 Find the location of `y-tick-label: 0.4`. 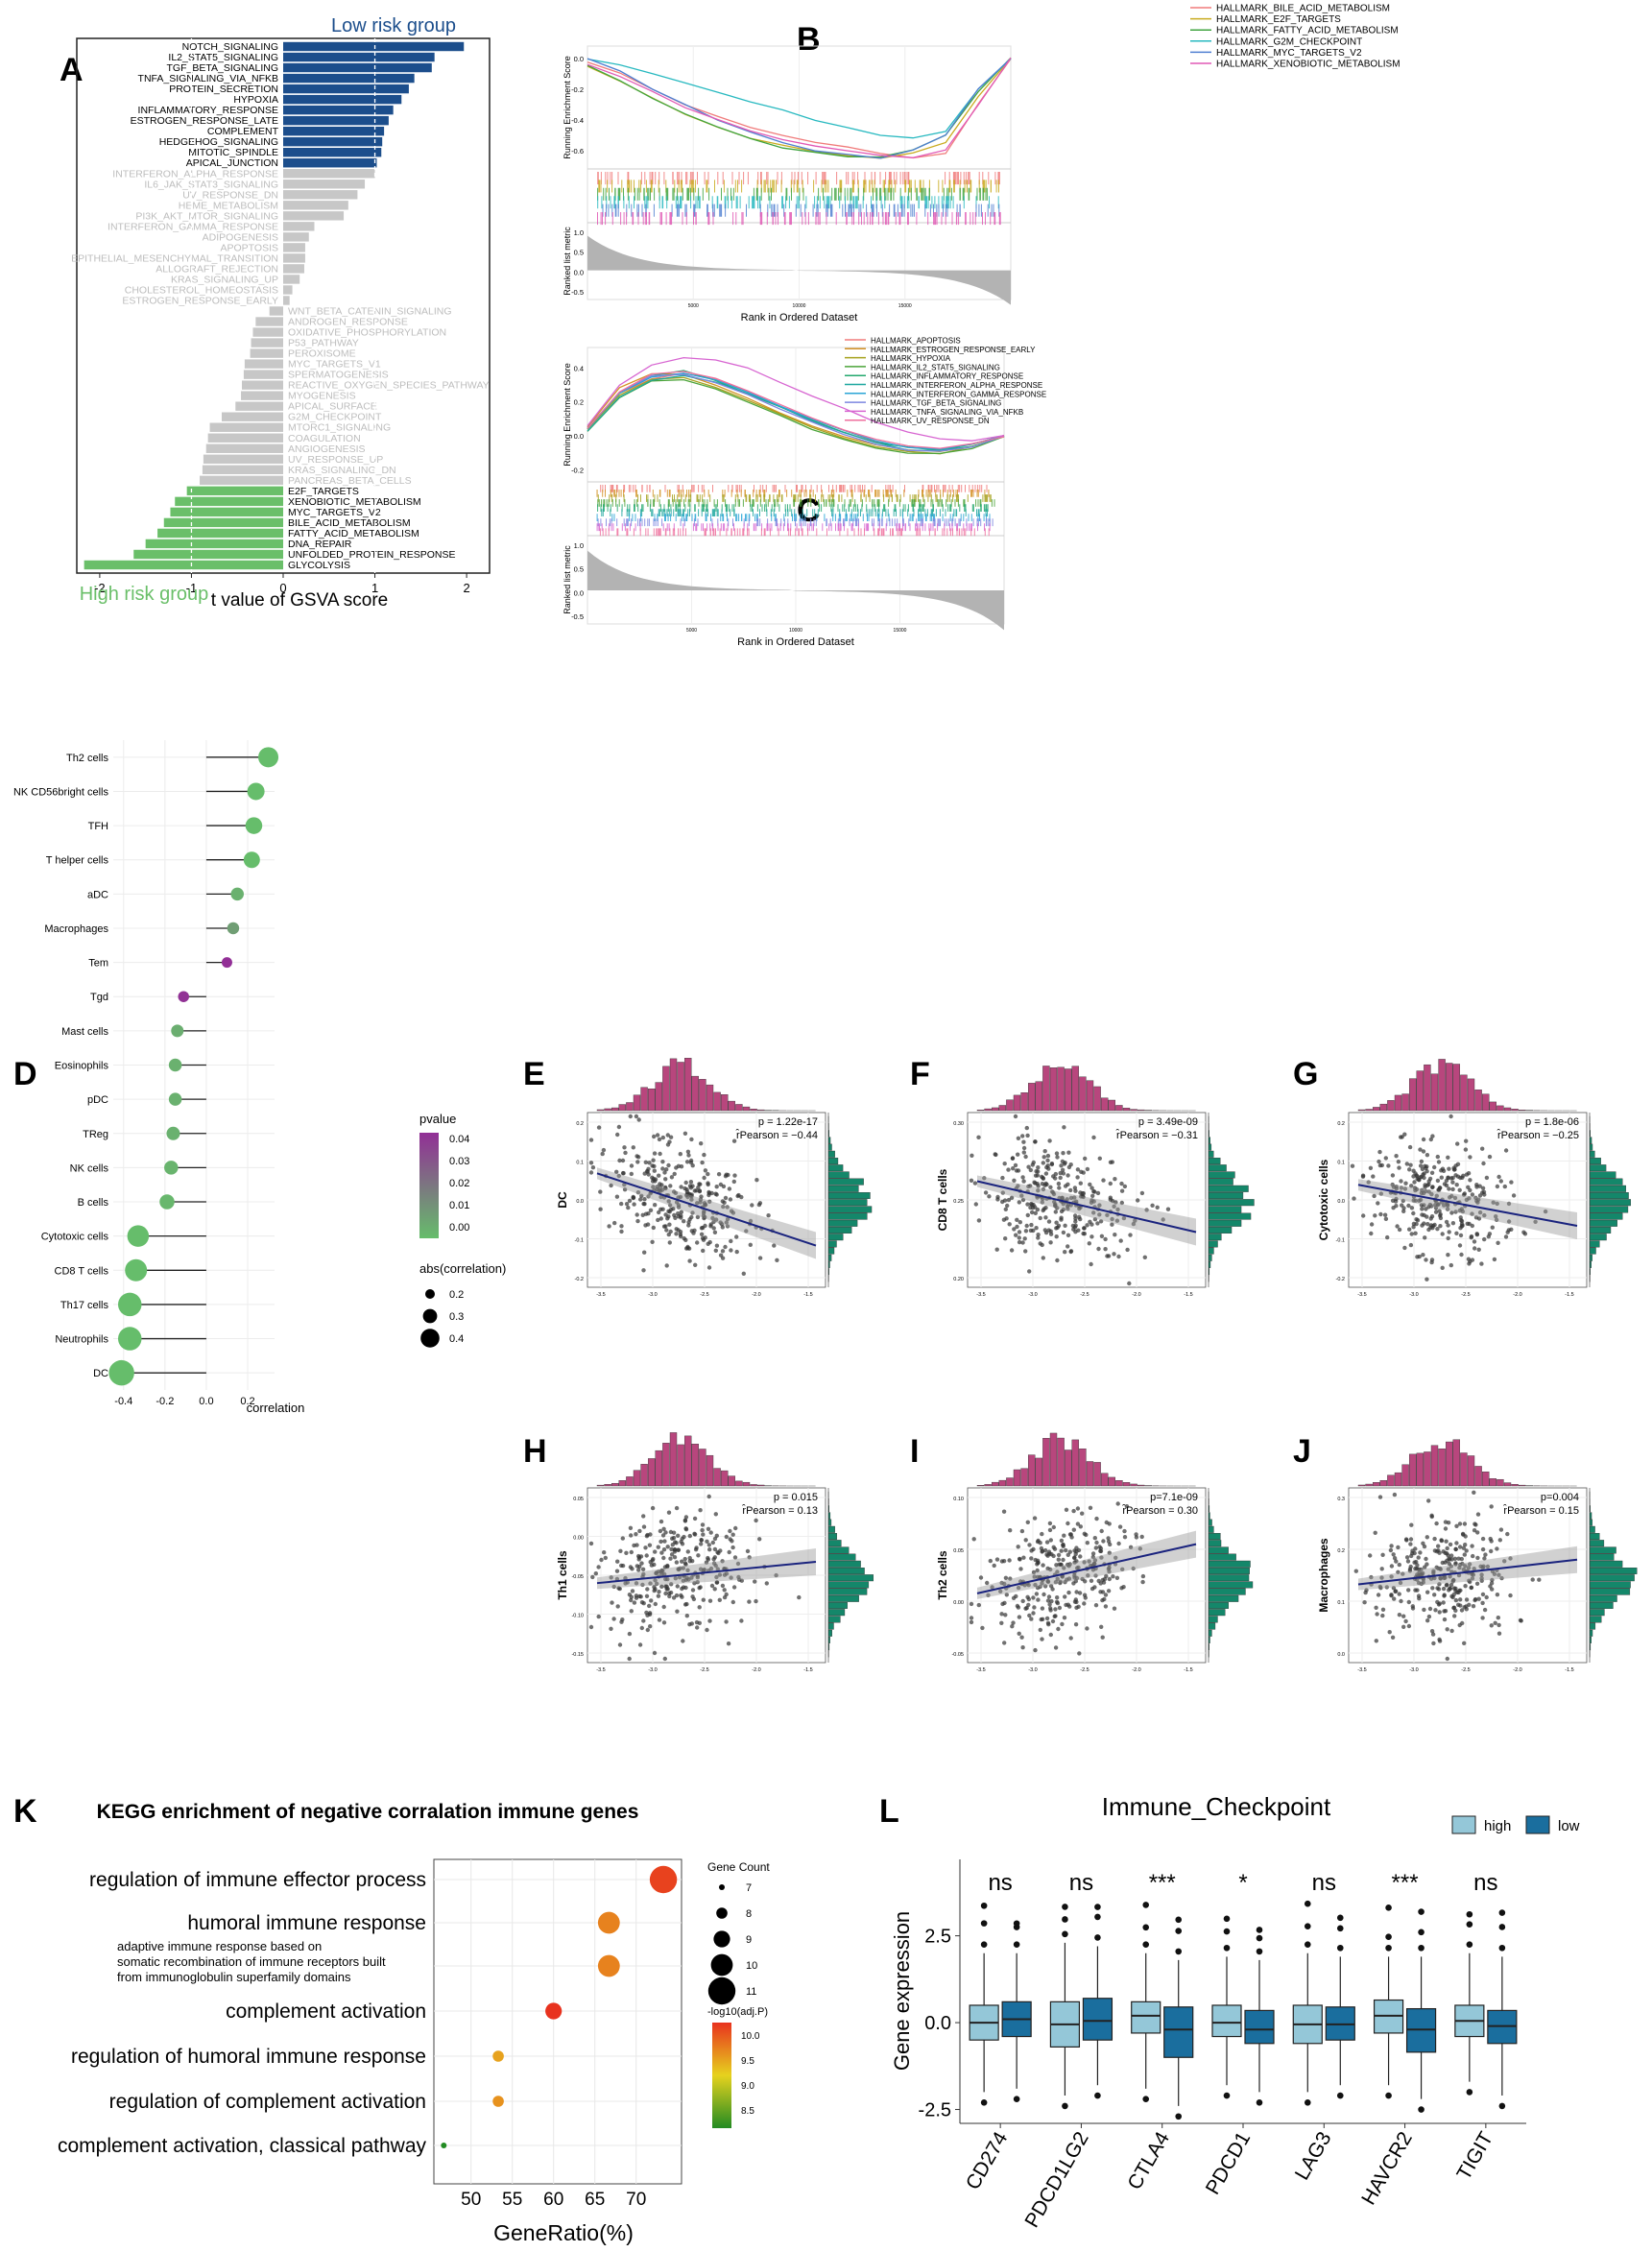

y-tick-label: 0.4 is located at coordinates (579, 368).